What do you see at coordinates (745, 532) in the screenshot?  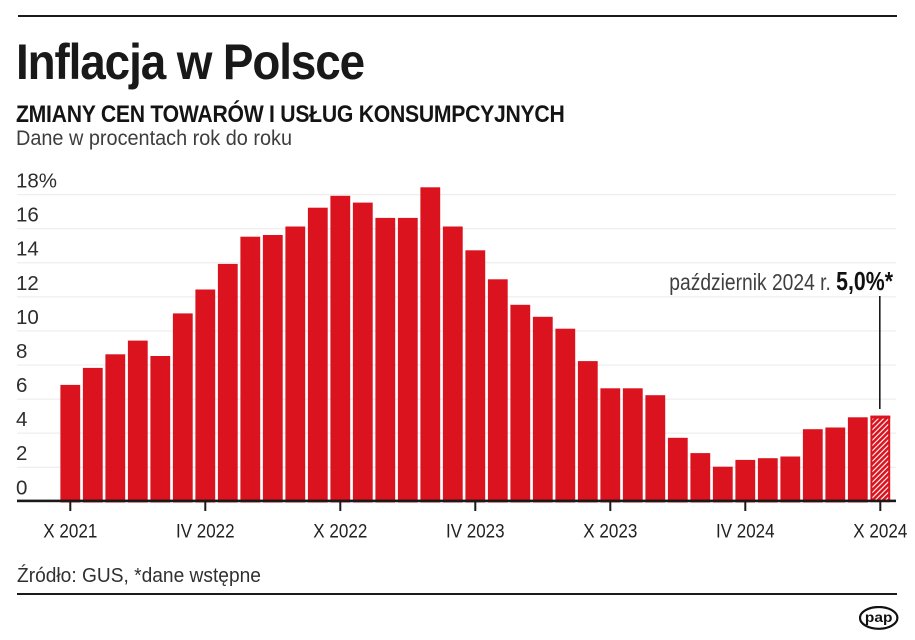 I see `svg-text: IV 2024` at bounding box center [745, 532].